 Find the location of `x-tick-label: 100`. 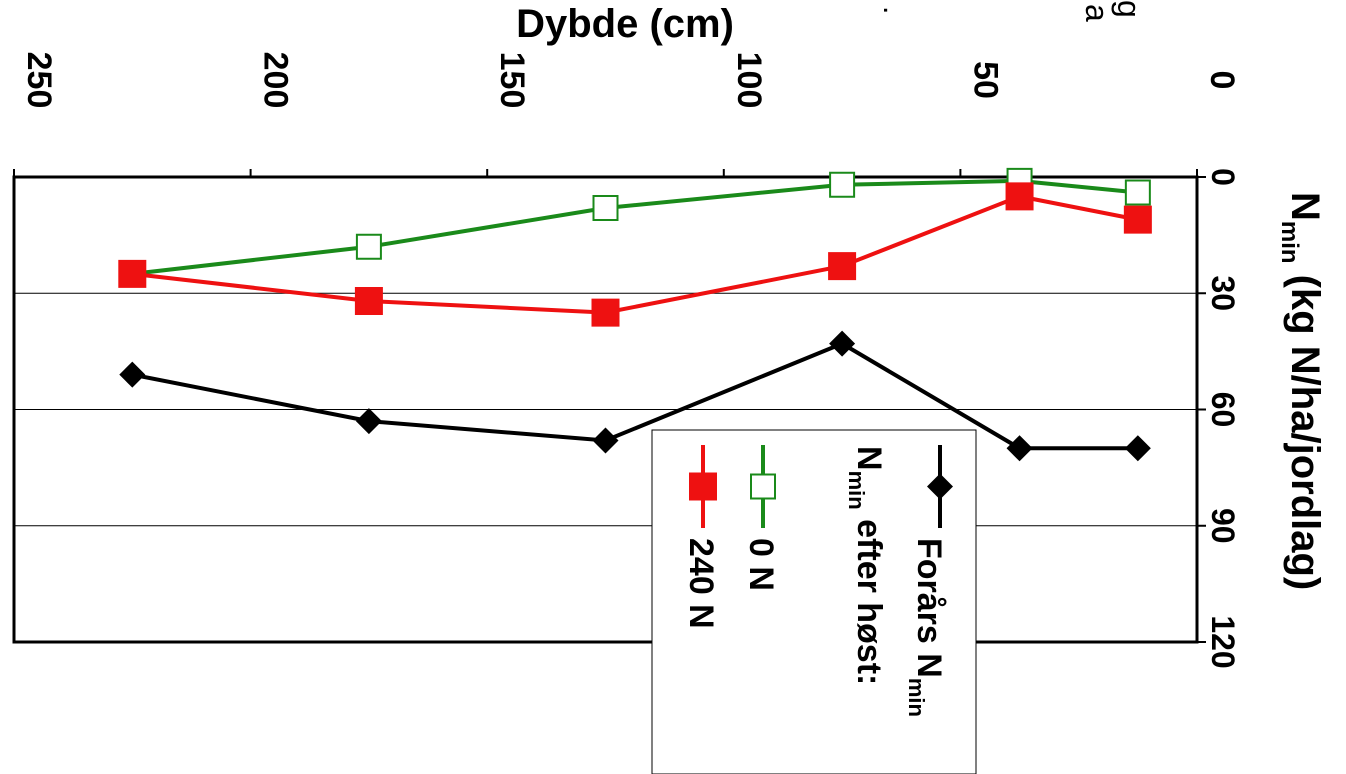

x-tick-label: 100 is located at coordinates (749, 80).